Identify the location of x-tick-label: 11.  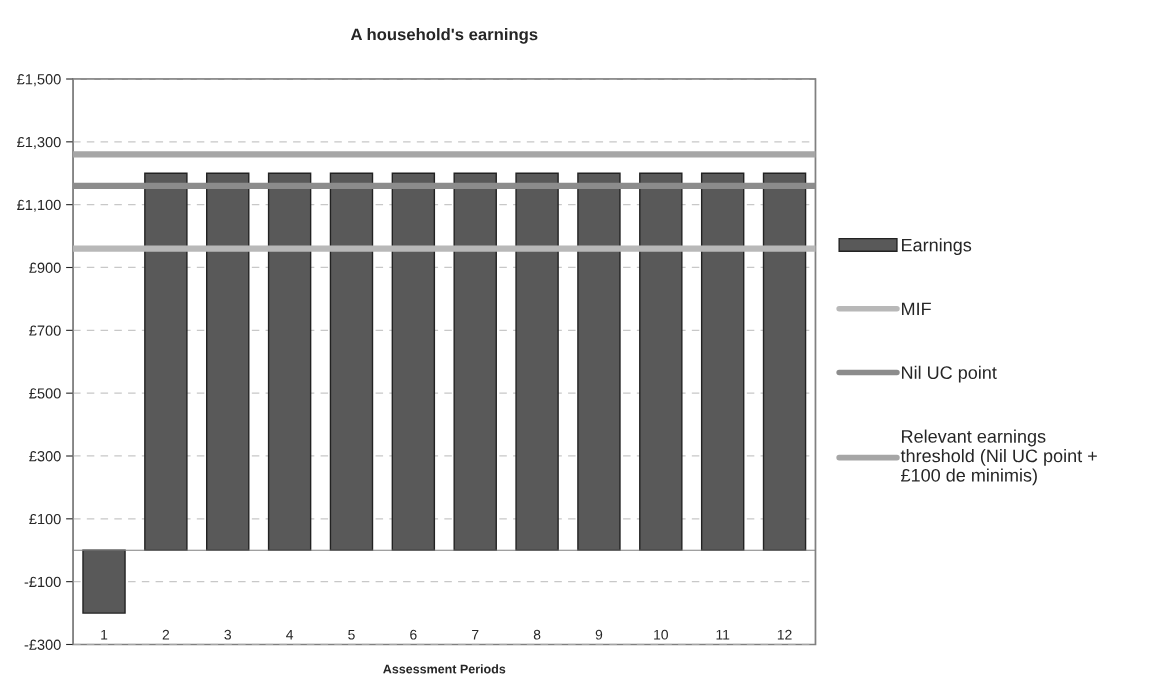
(723, 634).